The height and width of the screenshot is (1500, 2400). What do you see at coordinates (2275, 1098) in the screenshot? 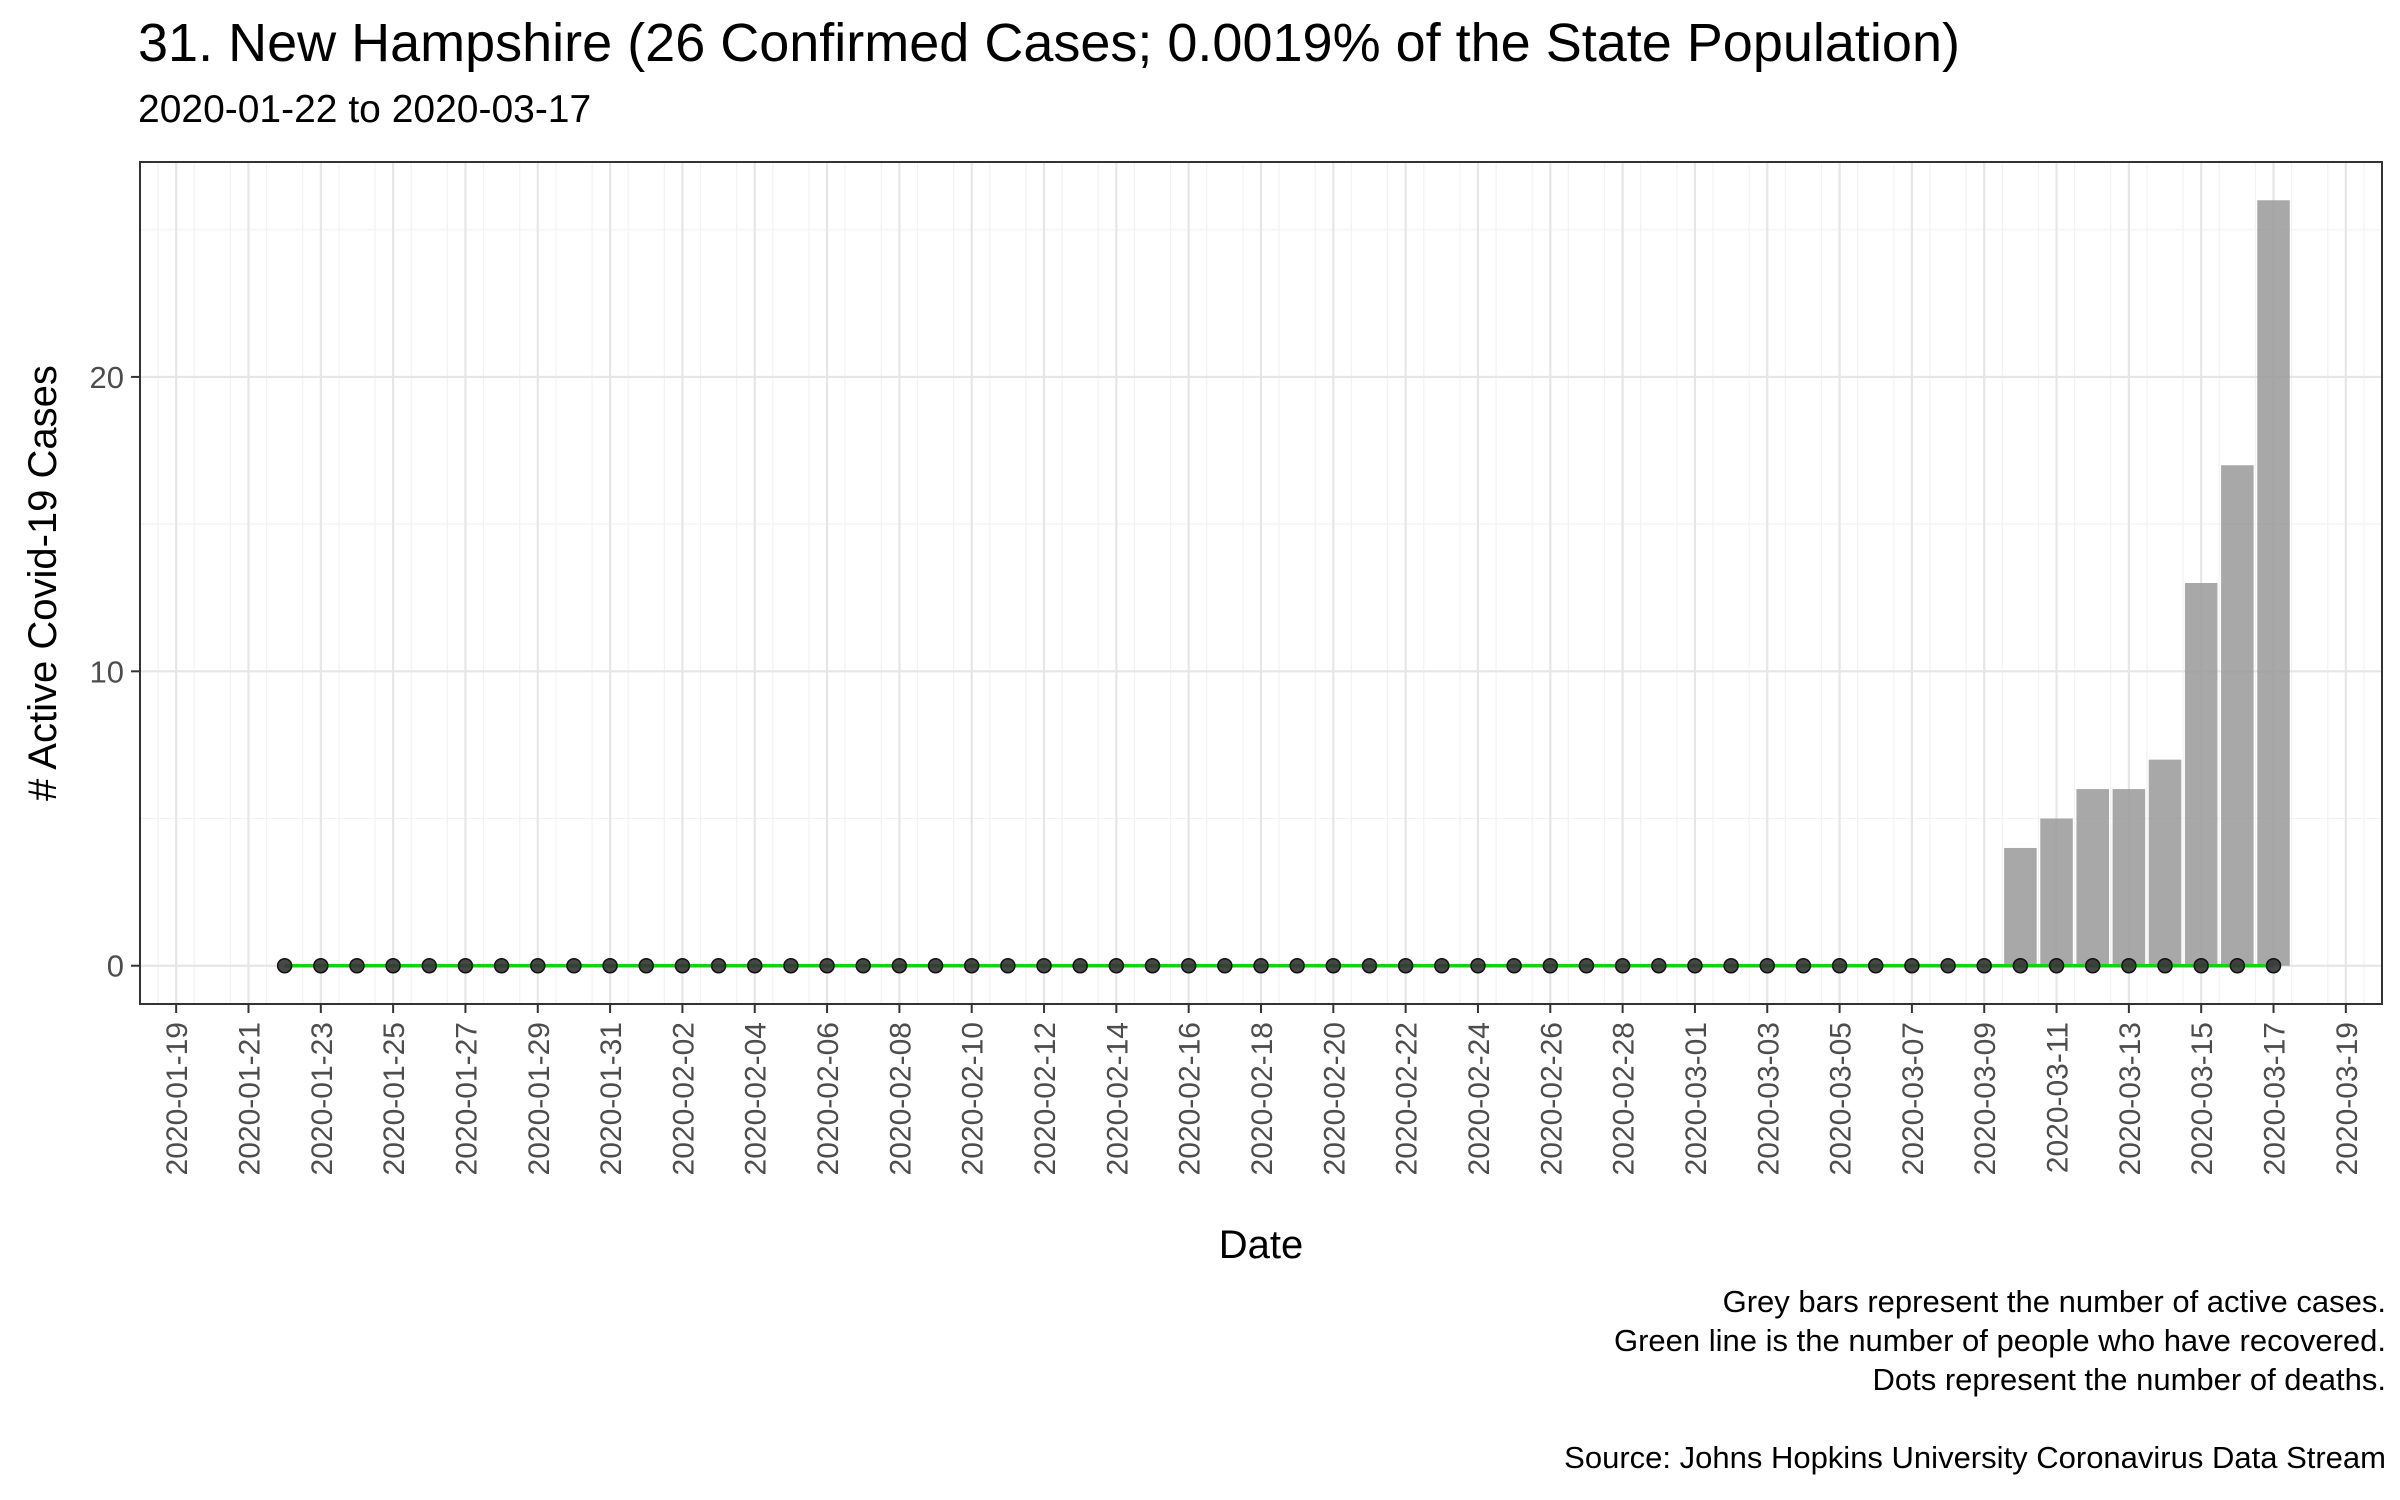
I see `x-tick-label: 2020-03-17` at bounding box center [2275, 1098].